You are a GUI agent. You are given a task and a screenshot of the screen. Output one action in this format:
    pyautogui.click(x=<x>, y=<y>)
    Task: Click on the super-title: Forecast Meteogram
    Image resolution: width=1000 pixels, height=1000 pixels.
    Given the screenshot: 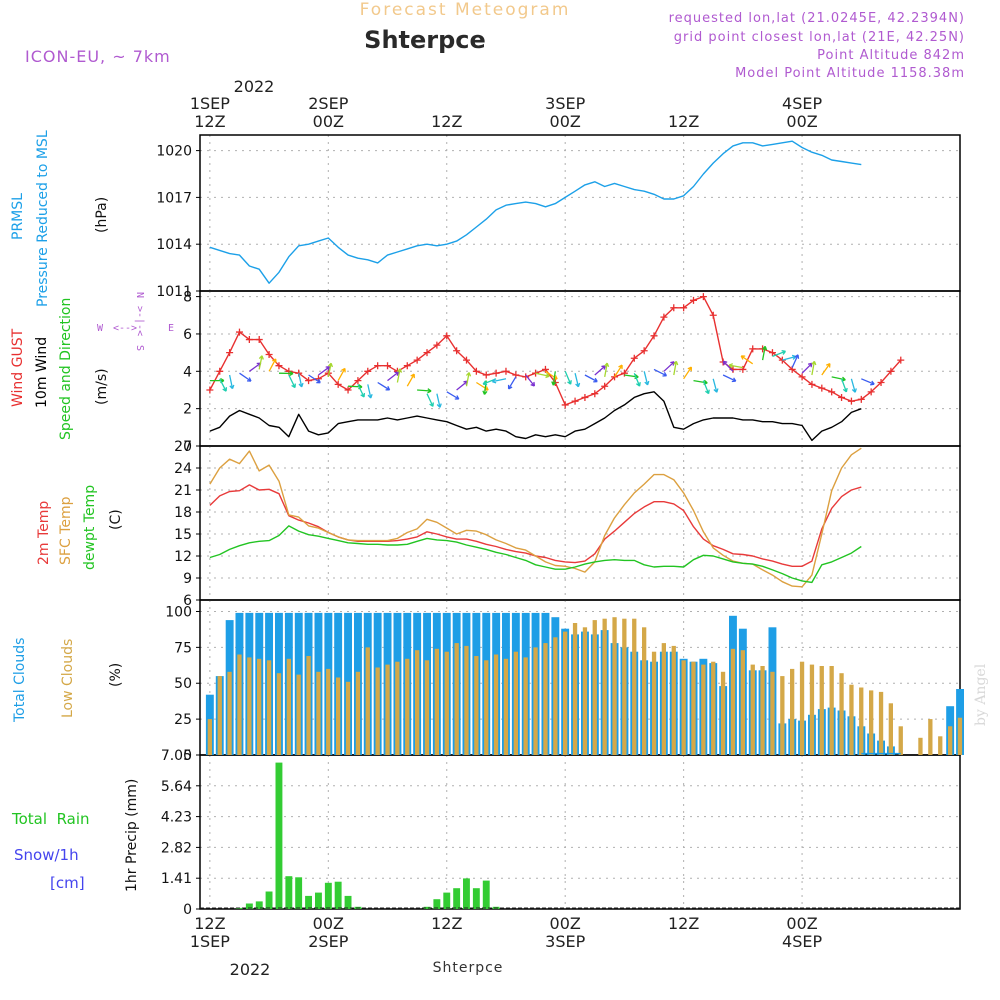 What is the action you would take?
    pyautogui.click(x=465, y=10)
    